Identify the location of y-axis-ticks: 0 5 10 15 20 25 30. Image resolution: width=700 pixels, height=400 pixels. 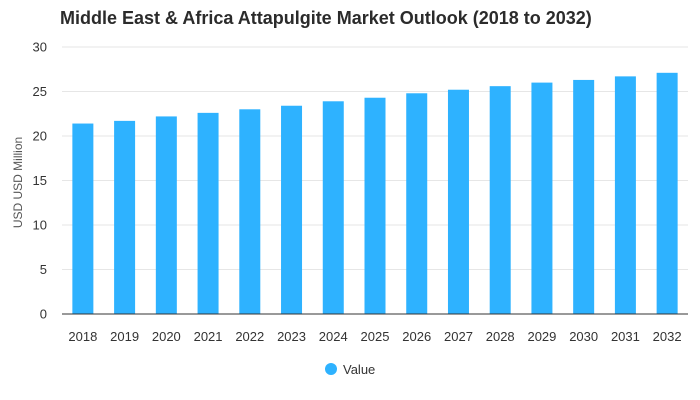
(40, 181).